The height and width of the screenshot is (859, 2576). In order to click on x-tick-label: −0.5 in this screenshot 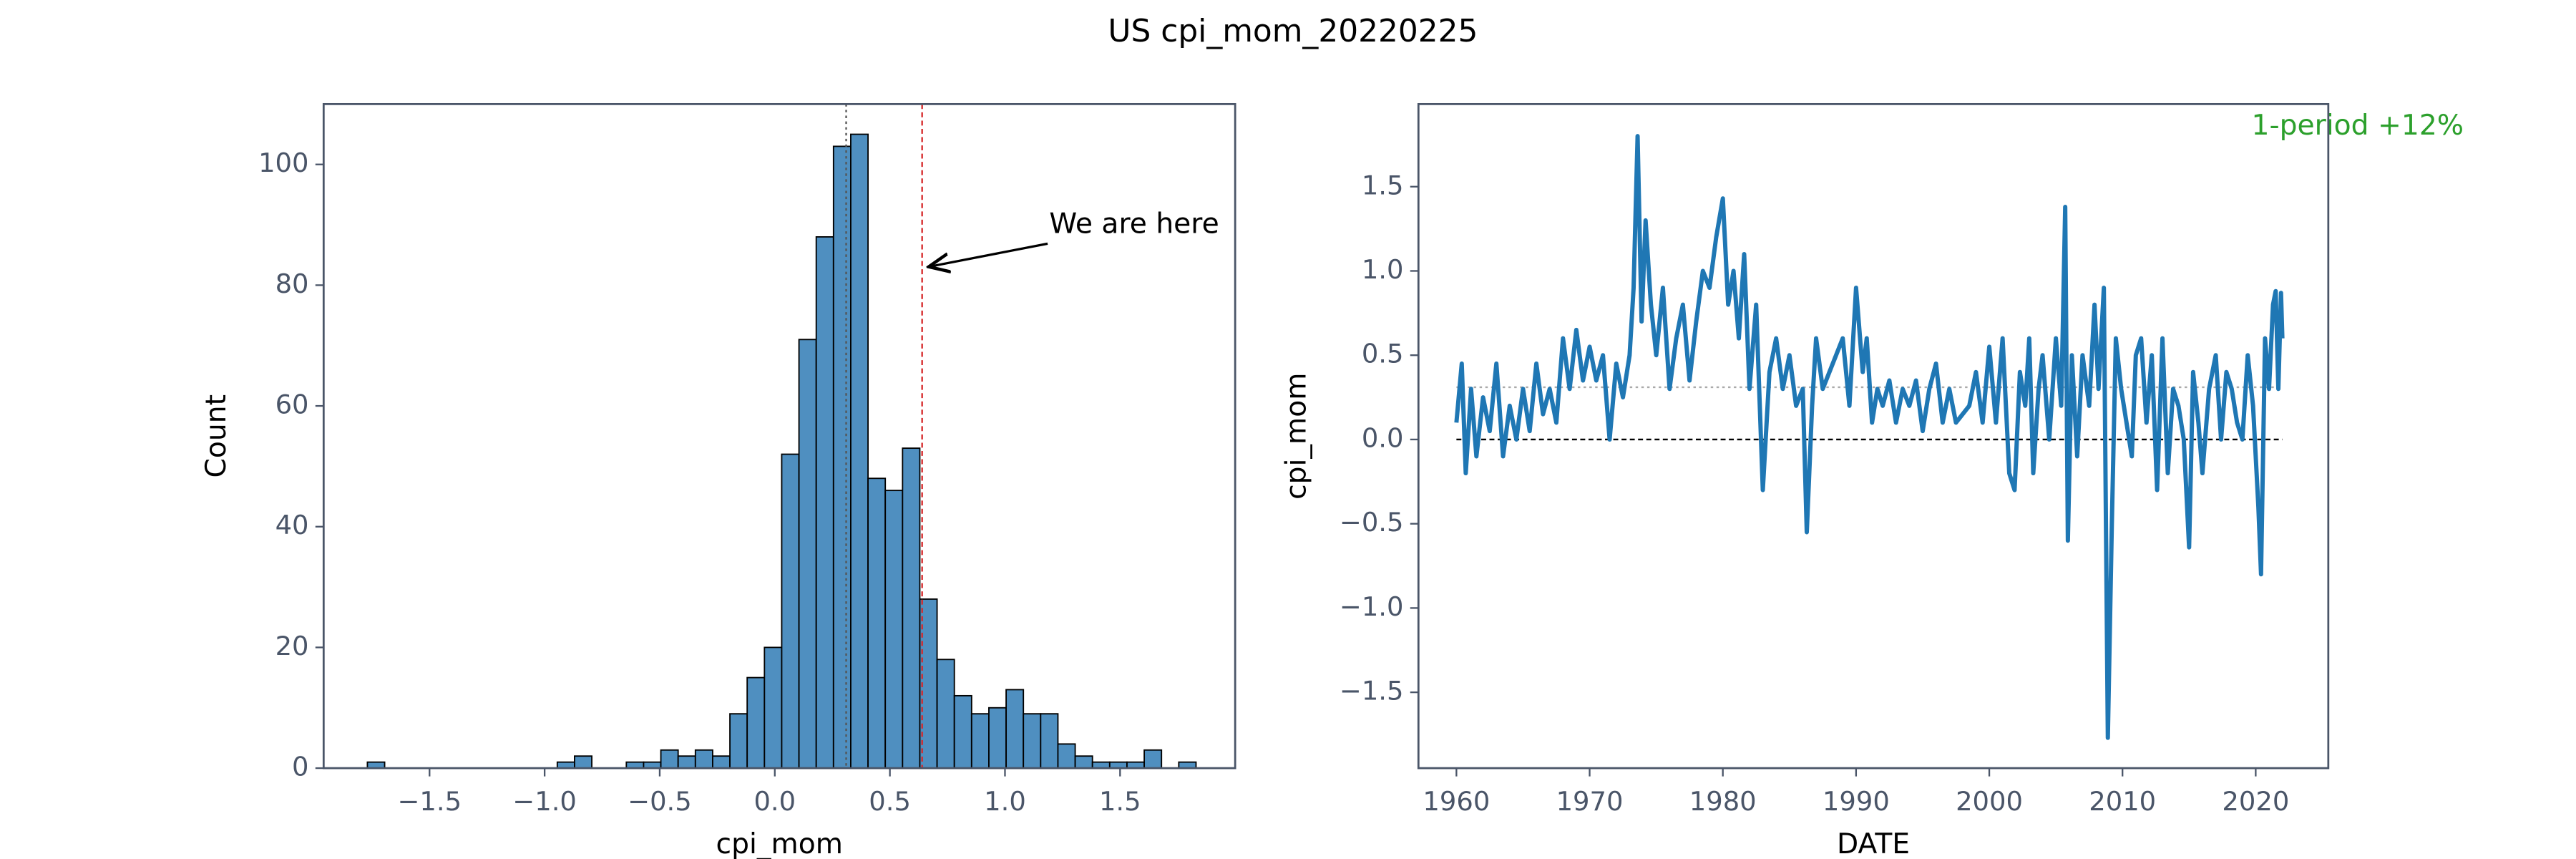, I will do `click(660, 801)`.